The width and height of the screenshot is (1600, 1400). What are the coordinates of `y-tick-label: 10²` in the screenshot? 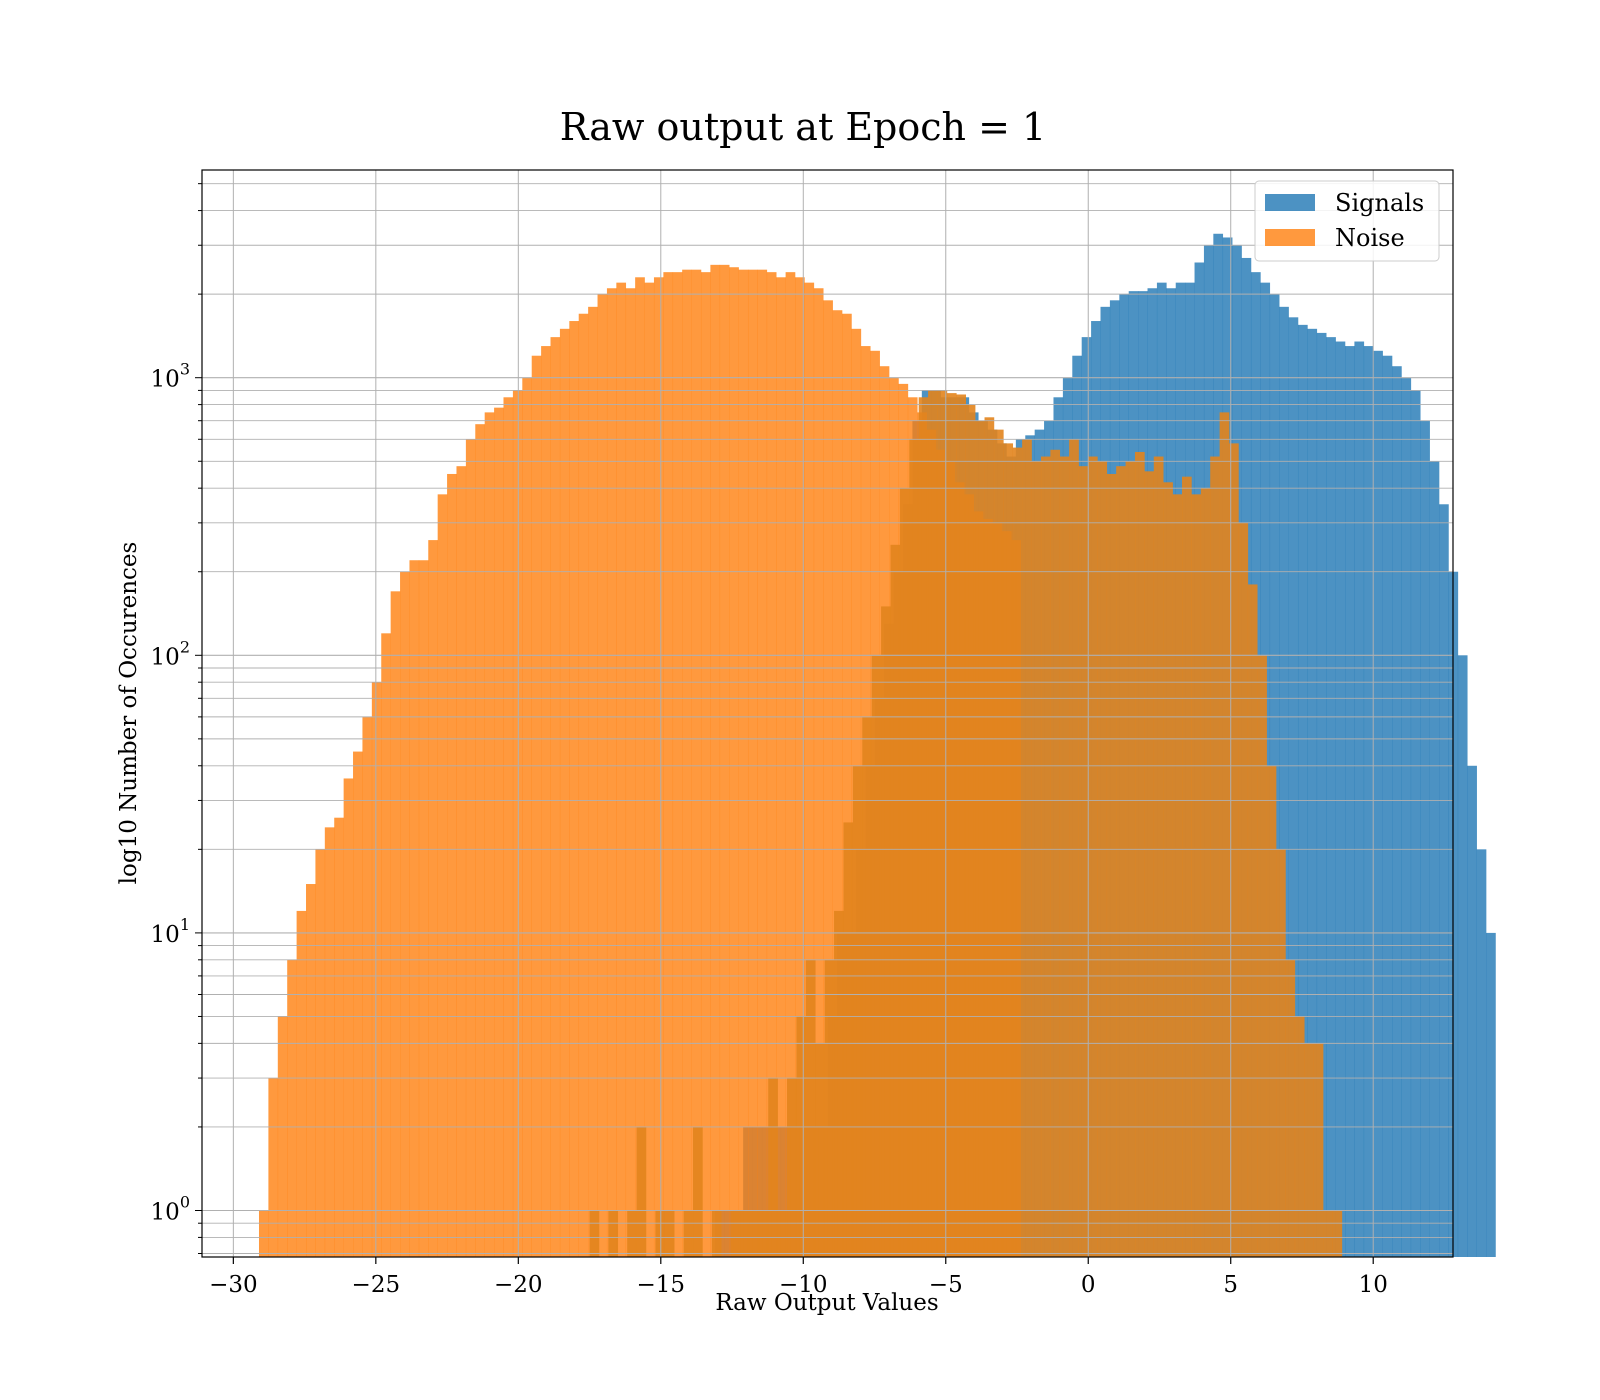 It's located at (170, 653).